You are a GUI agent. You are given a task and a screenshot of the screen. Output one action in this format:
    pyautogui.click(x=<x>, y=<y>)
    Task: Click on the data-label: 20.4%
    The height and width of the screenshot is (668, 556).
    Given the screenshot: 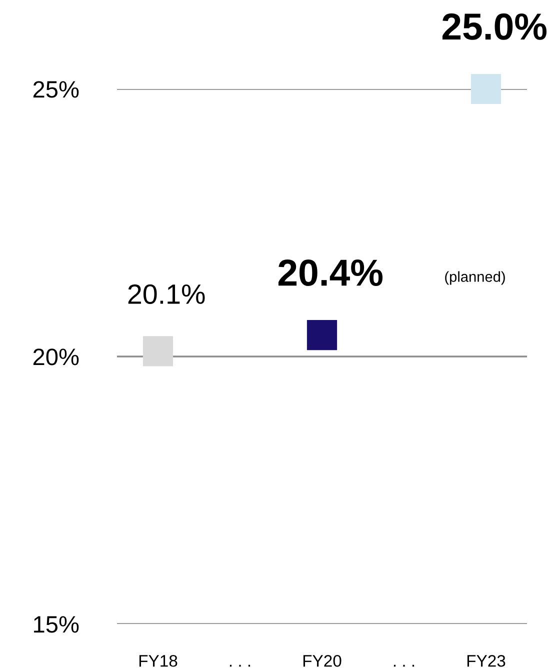 What is the action you would take?
    pyautogui.click(x=330, y=272)
    